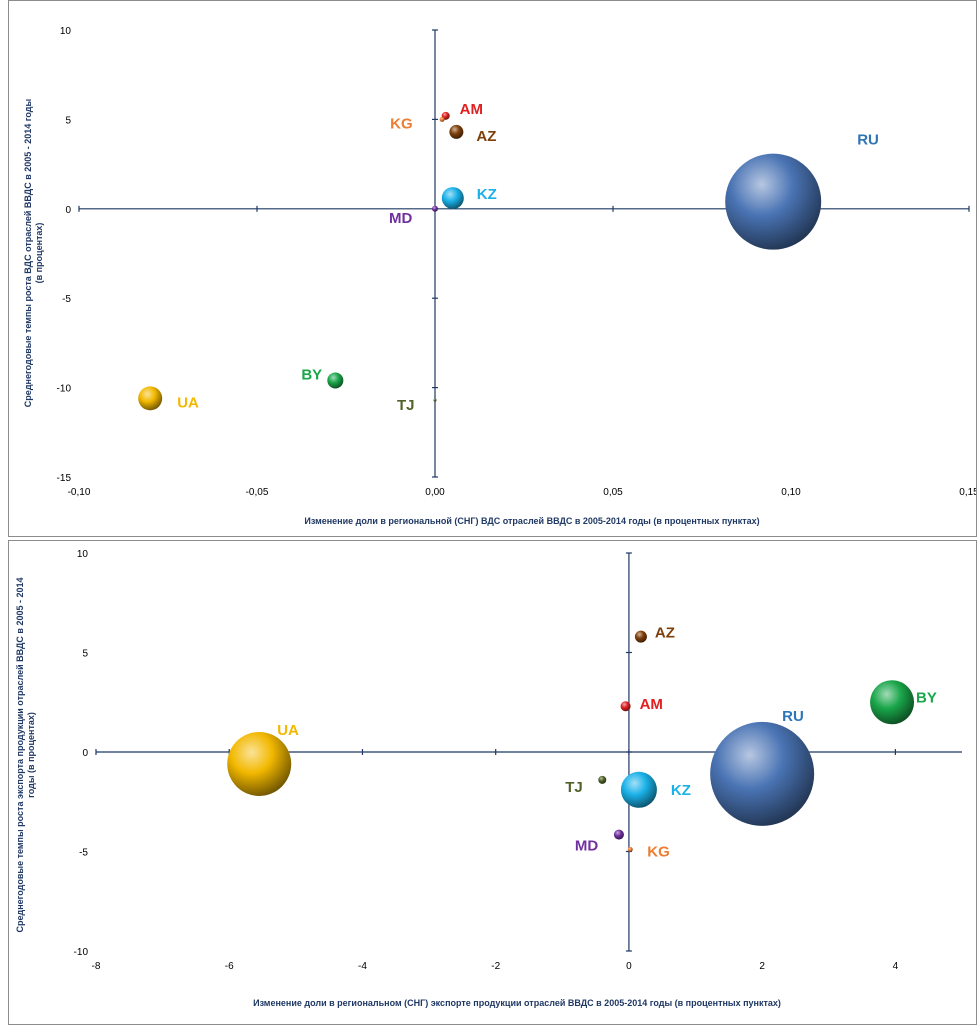 This screenshot has width=977, height=1025. What do you see at coordinates (64, 478) in the screenshot?
I see `y-tick-label: -15` at bounding box center [64, 478].